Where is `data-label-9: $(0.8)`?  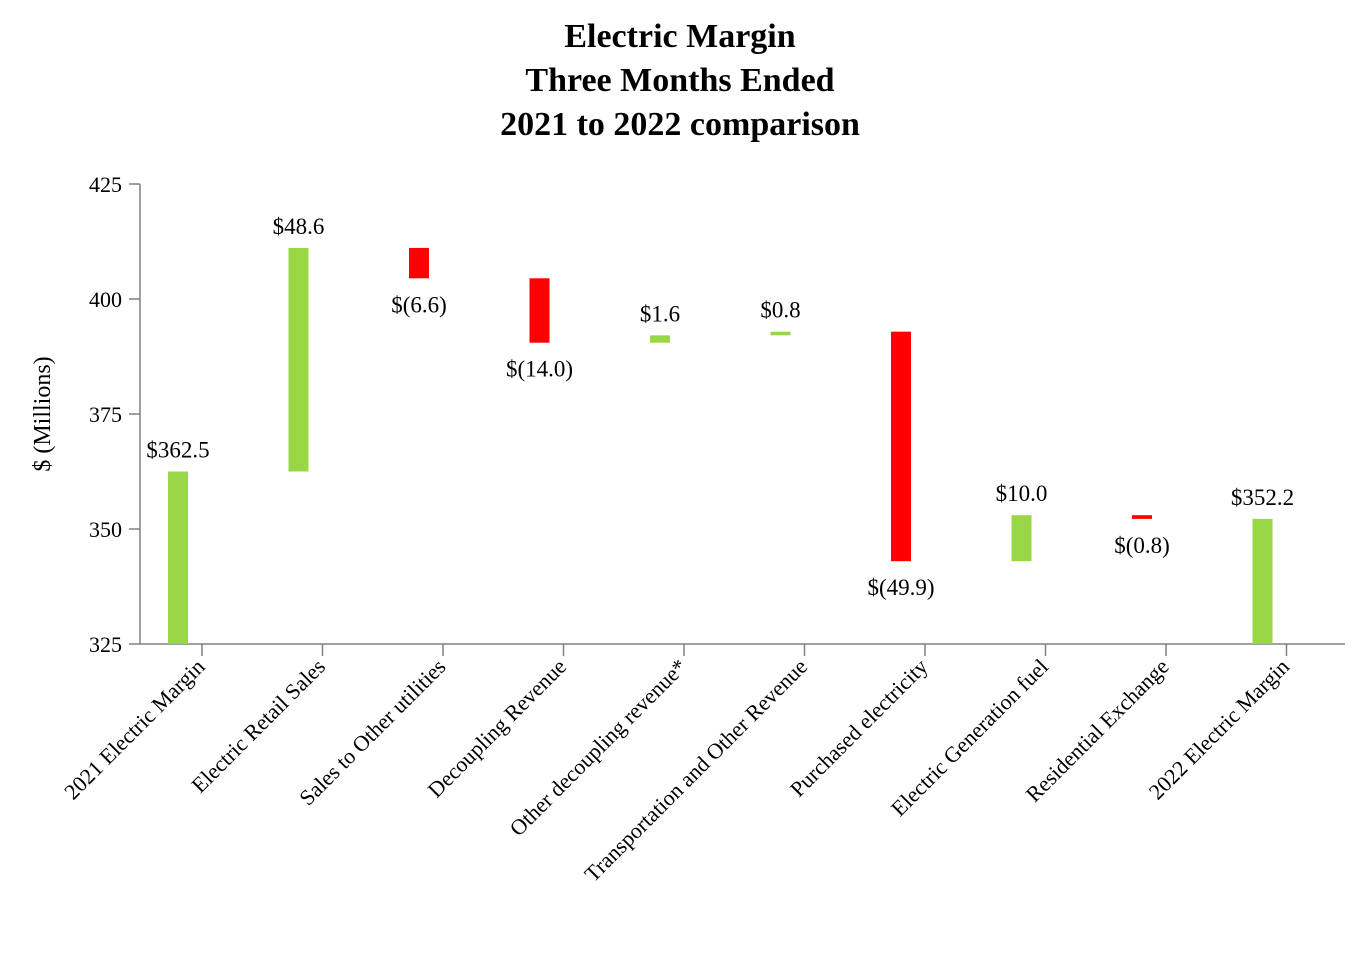
data-label-9: $(0.8) is located at coordinates (1142, 545).